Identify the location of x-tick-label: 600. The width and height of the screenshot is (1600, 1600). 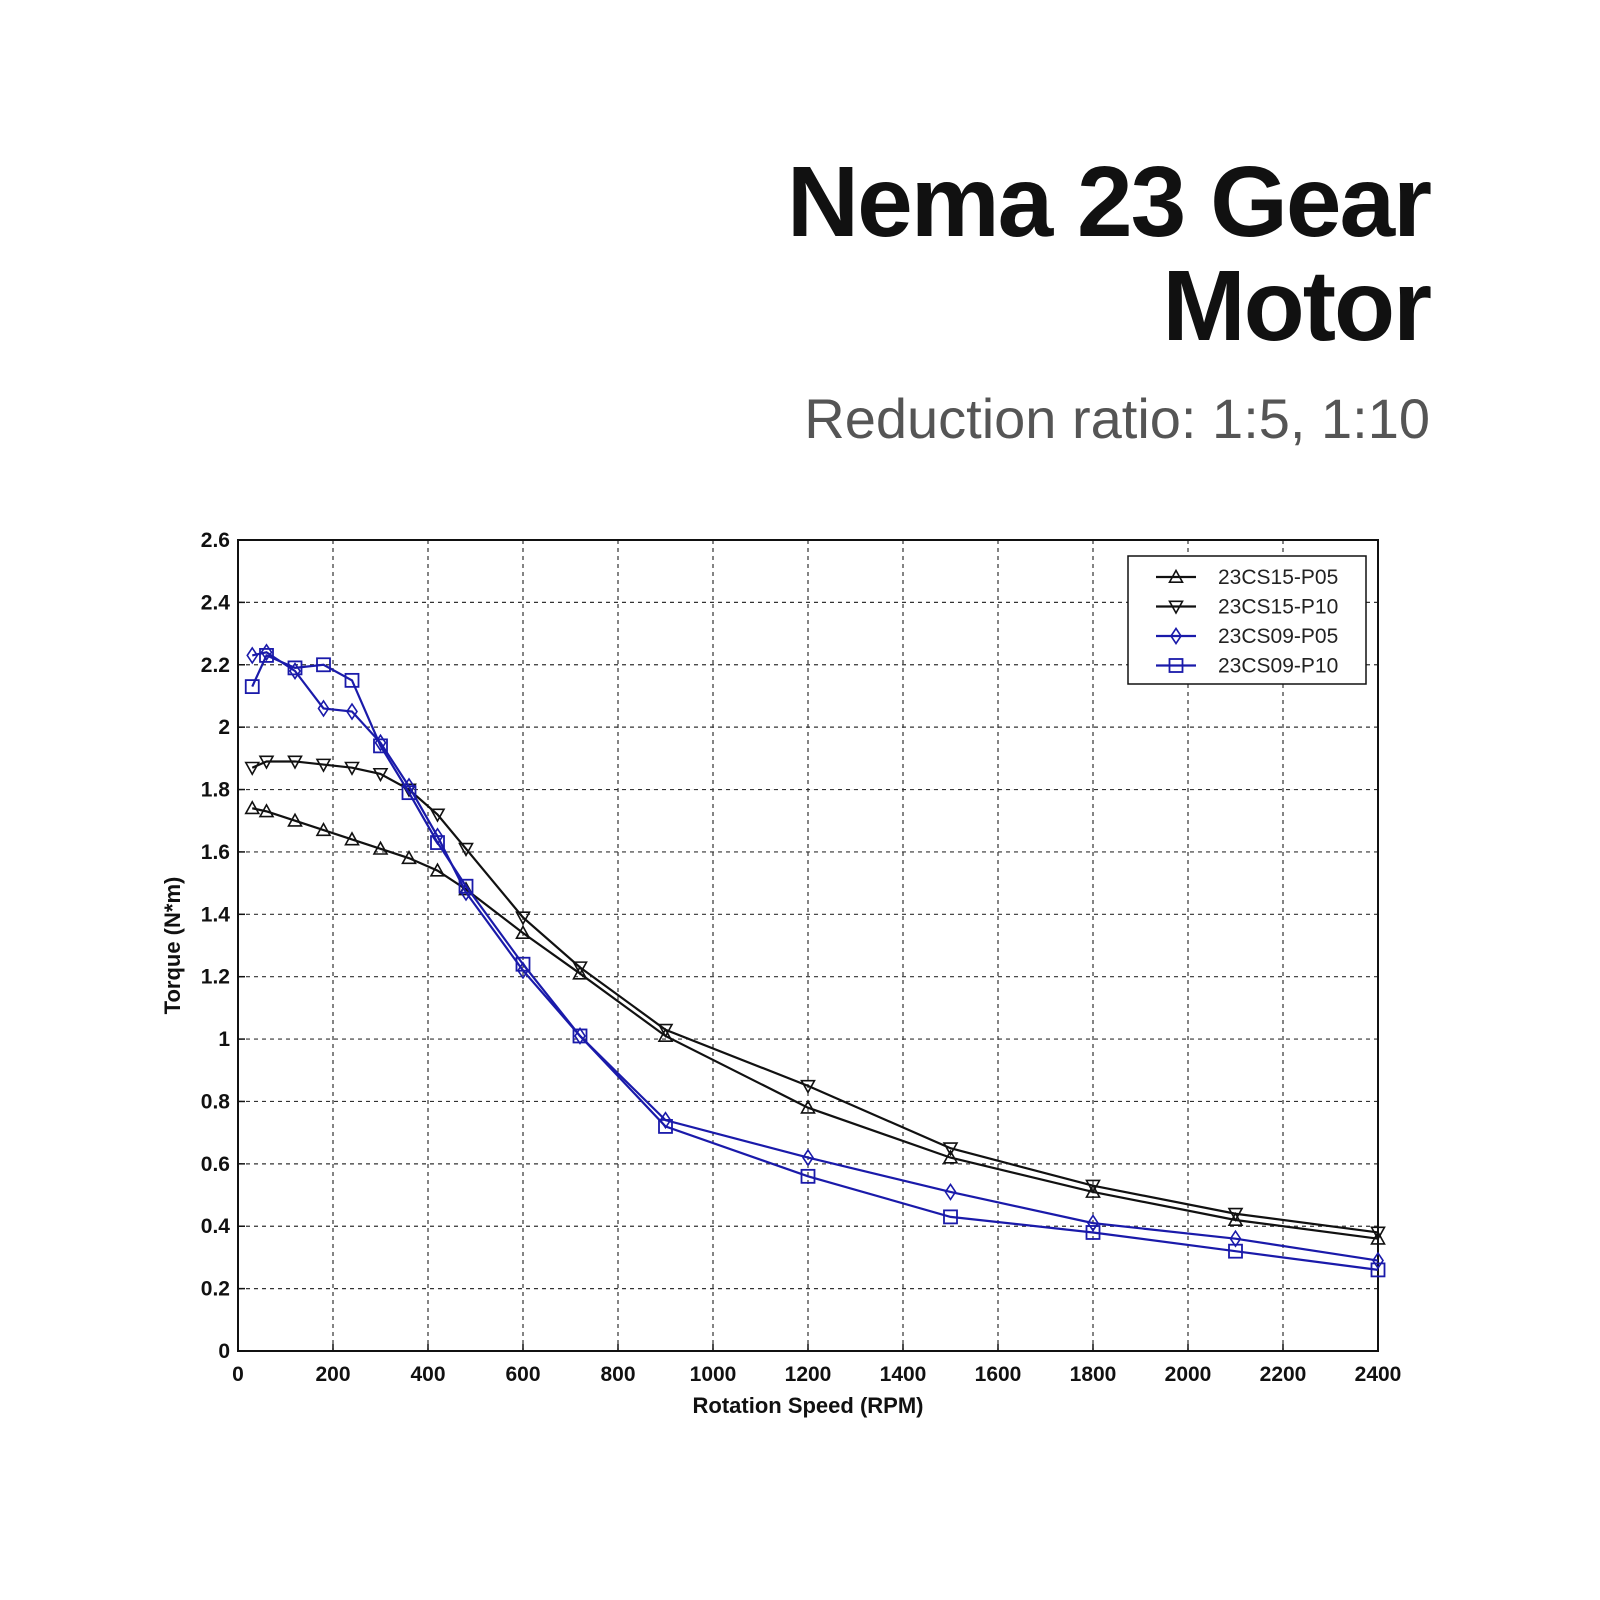
(522, 1374).